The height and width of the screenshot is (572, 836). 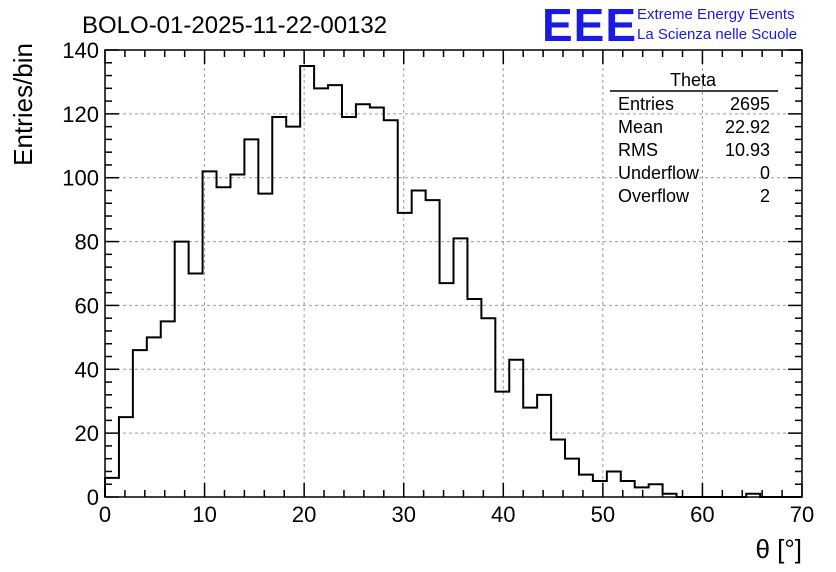 I want to click on eee-logo-line2: La Scienza nelle Scuole, so click(x=717, y=34).